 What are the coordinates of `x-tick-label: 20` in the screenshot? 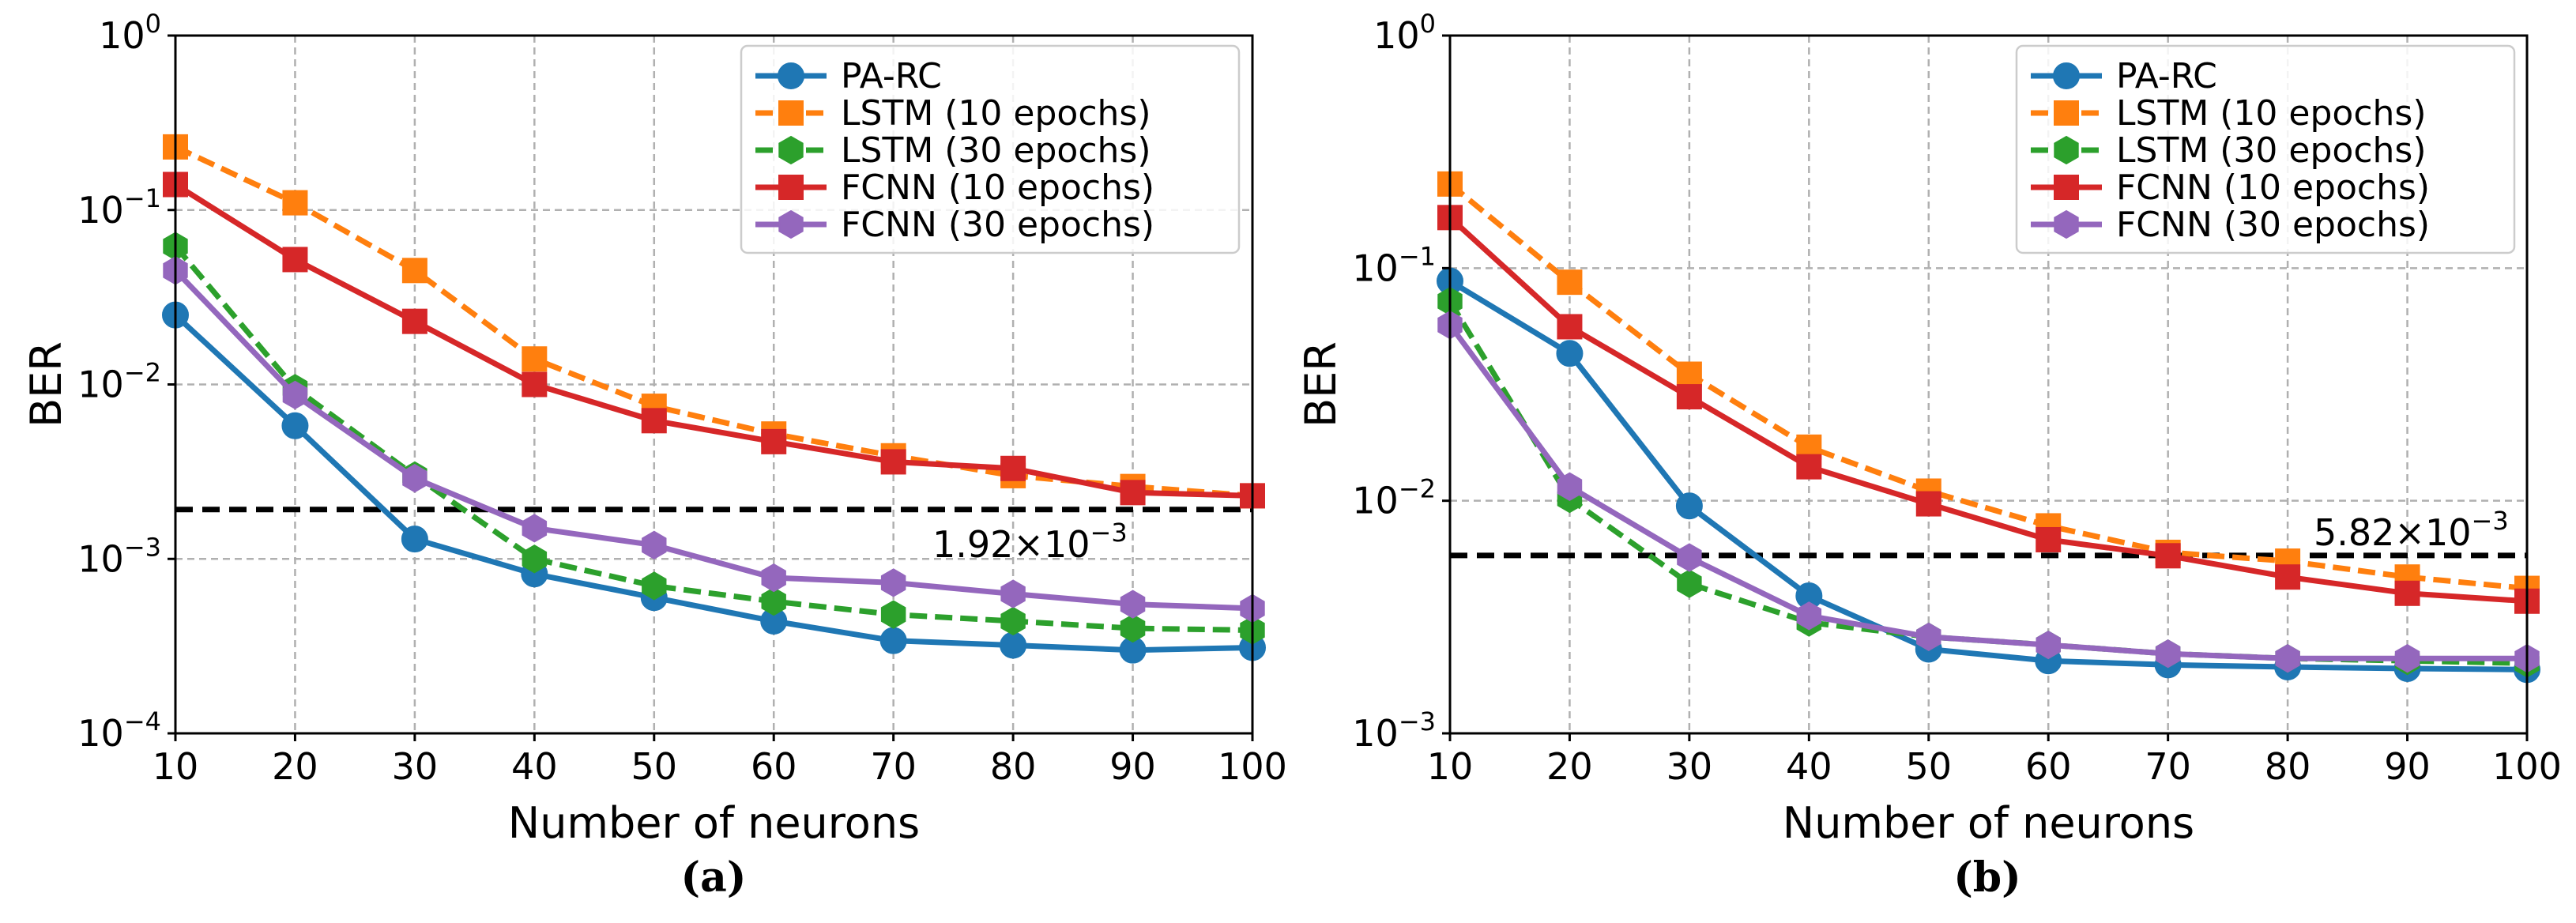 It's located at (1569, 766).